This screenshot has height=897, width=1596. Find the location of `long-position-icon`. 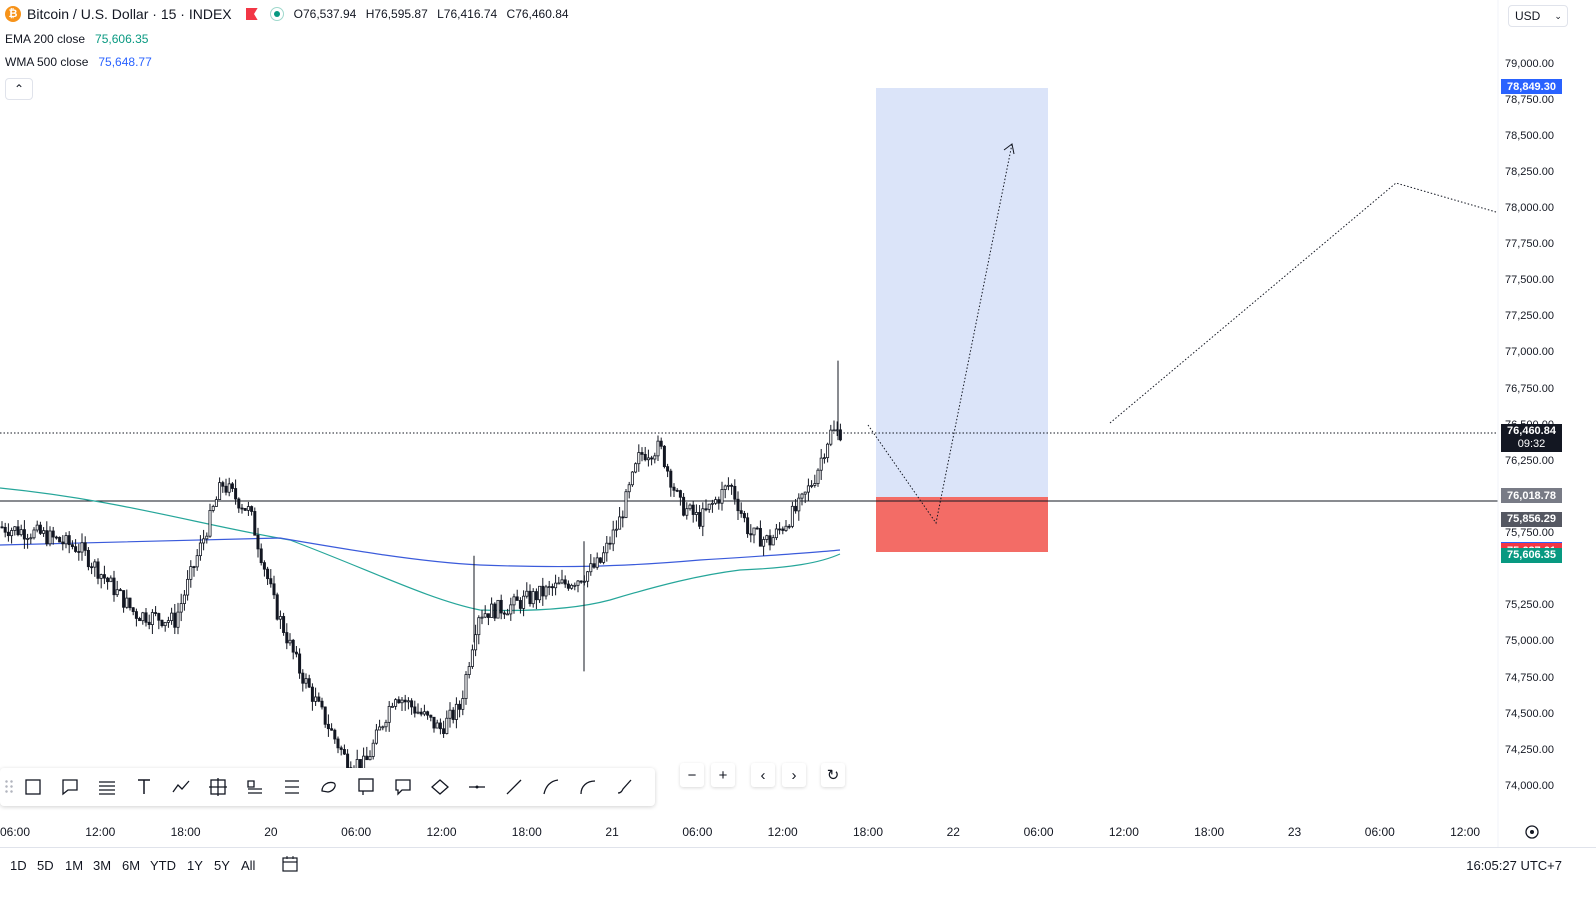

long-position-icon is located at coordinates (254, 787).